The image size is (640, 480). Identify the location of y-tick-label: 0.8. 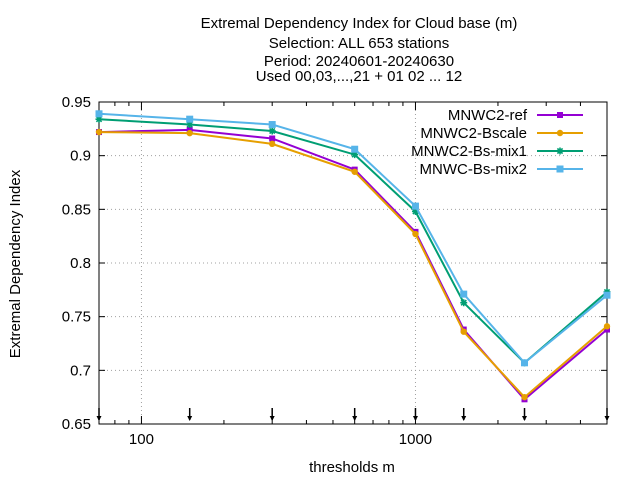
(80, 263).